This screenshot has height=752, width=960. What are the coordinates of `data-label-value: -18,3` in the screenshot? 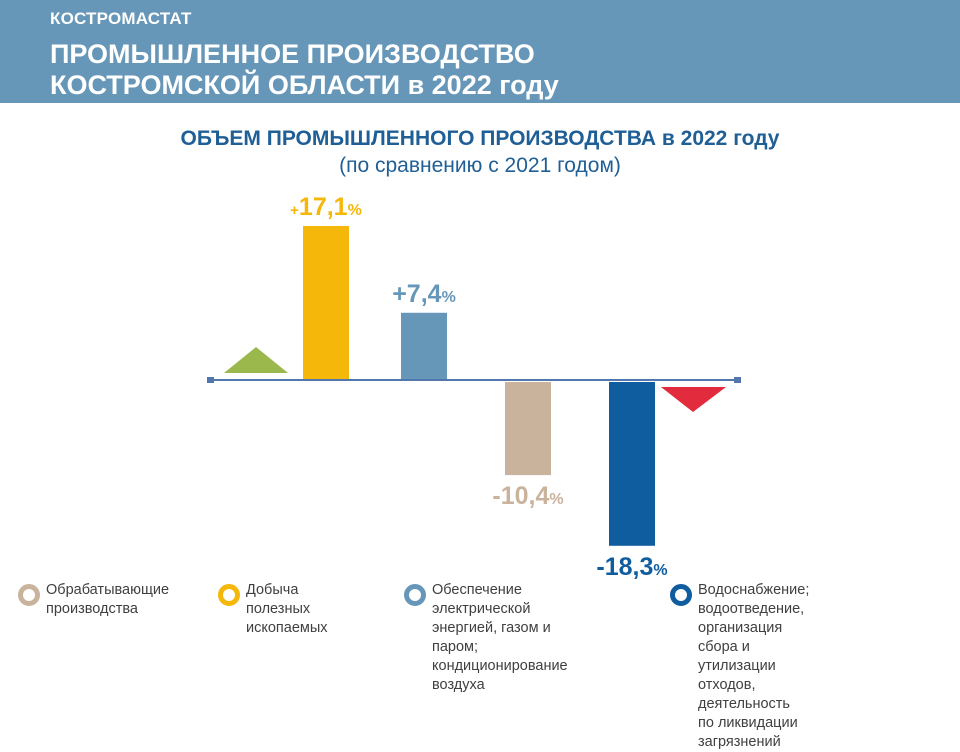 It's located at (624, 567).